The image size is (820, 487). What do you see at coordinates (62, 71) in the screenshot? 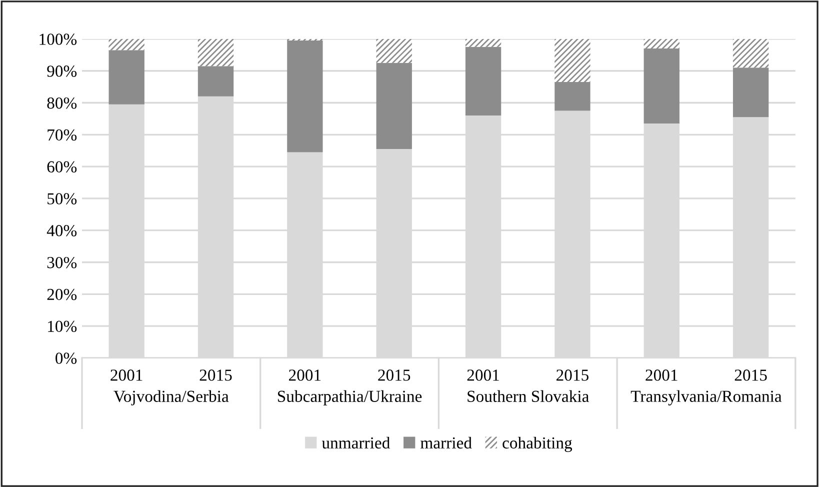
I see `y-tick-label: 90%` at bounding box center [62, 71].